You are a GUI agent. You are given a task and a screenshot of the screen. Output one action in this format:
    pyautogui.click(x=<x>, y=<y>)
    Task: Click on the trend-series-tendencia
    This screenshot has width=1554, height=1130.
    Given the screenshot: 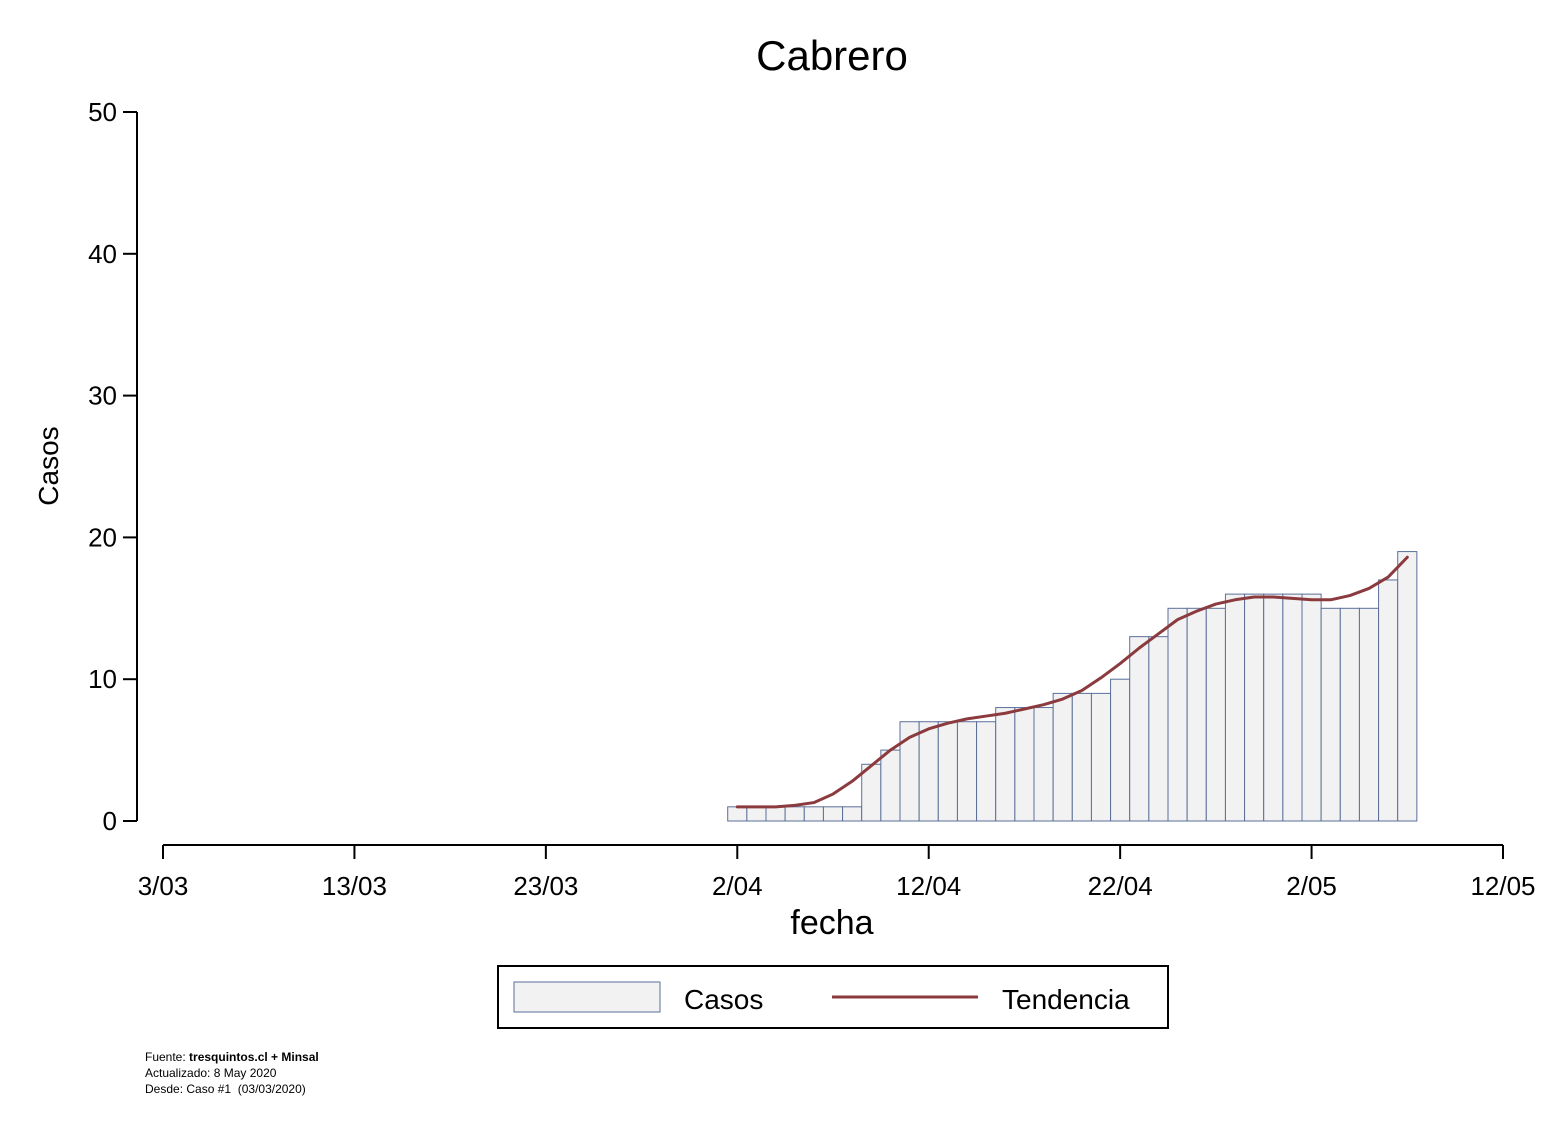 What is the action you would take?
    pyautogui.click(x=1072, y=682)
    